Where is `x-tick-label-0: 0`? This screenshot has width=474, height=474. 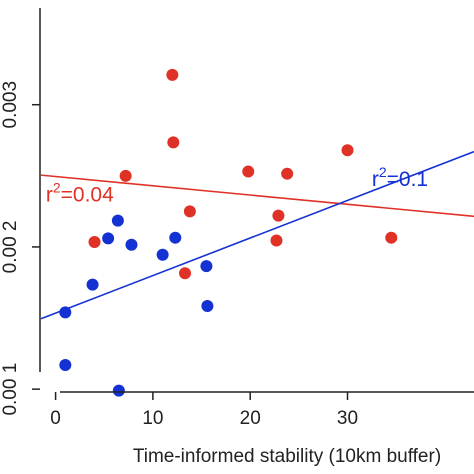
x-tick-label-0: 0 is located at coordinates (55, 418).